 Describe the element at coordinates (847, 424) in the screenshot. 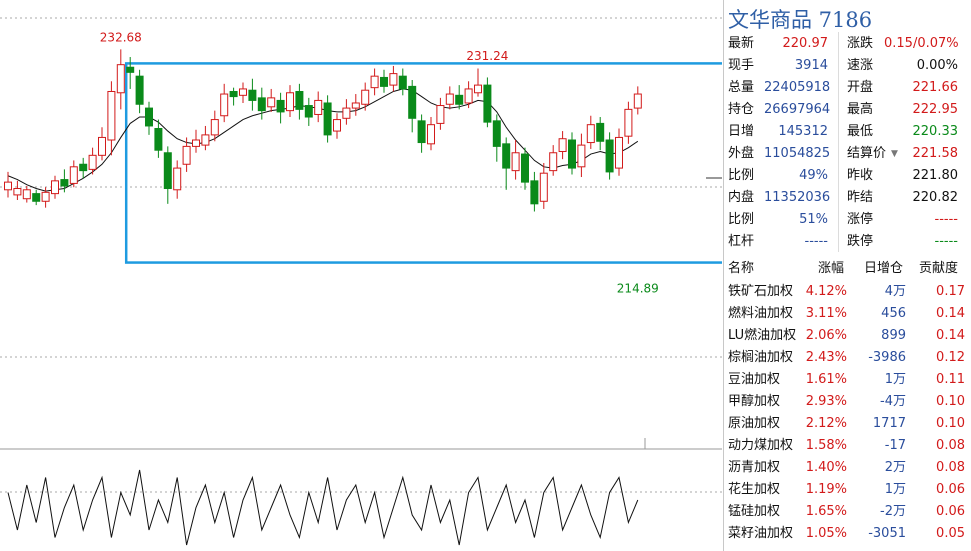

I see `list-item: 原油加权 2.12% 1717 0.10` at that location.